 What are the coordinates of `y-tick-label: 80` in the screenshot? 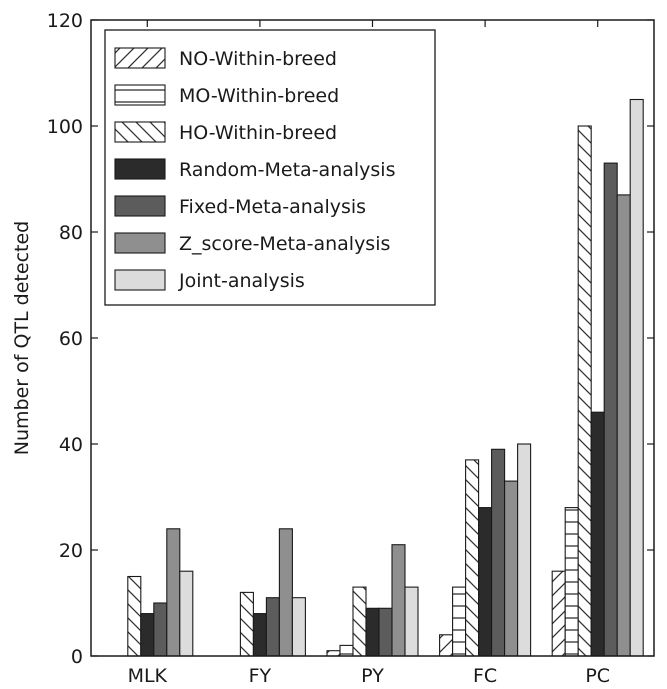 It's located at (71, 233).